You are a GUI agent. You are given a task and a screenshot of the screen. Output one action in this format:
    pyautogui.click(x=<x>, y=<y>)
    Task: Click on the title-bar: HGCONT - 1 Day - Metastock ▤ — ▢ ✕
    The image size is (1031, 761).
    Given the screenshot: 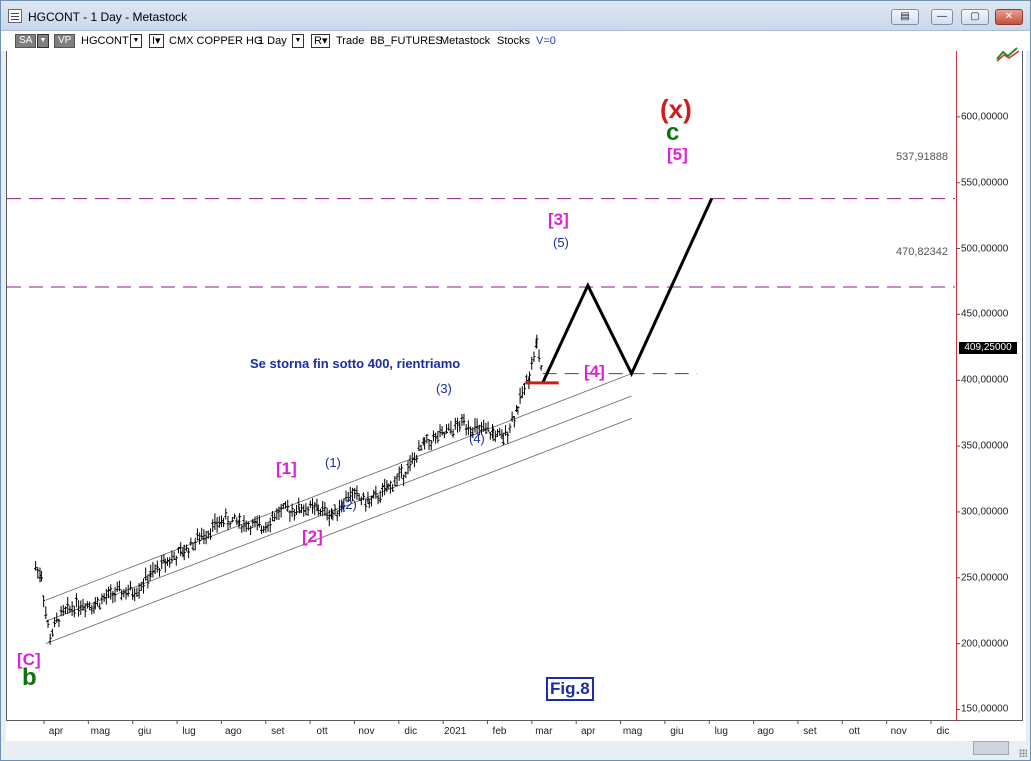 What is the action you would take?
    pyautogui.click(x=515, y=16)
    